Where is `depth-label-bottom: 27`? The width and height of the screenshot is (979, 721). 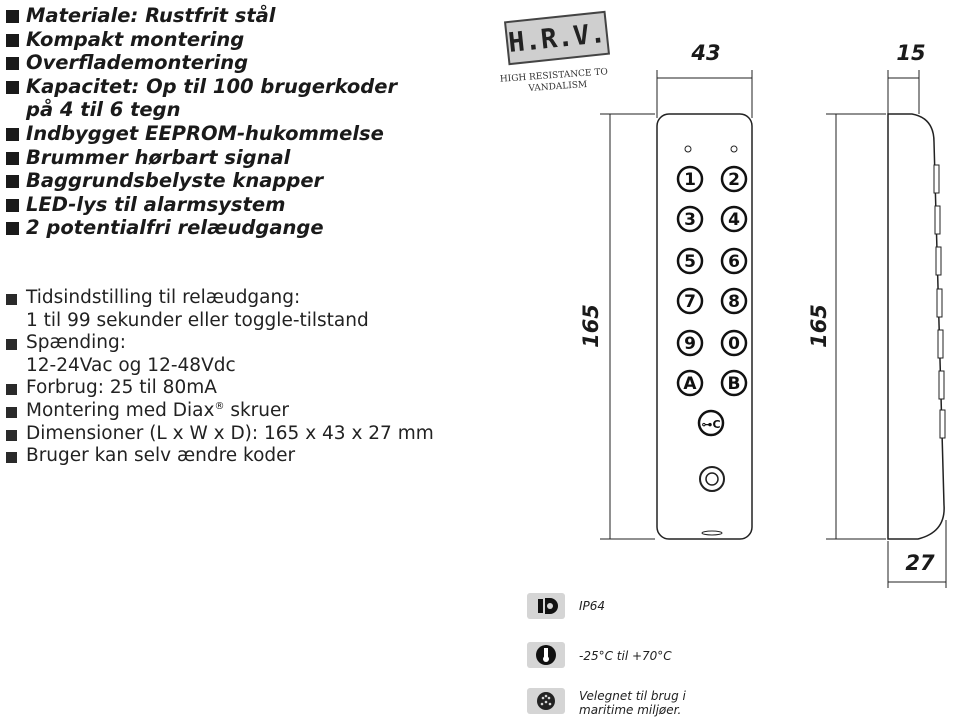 depth-label-bottom: 27 is located at coordinates (920, 563).